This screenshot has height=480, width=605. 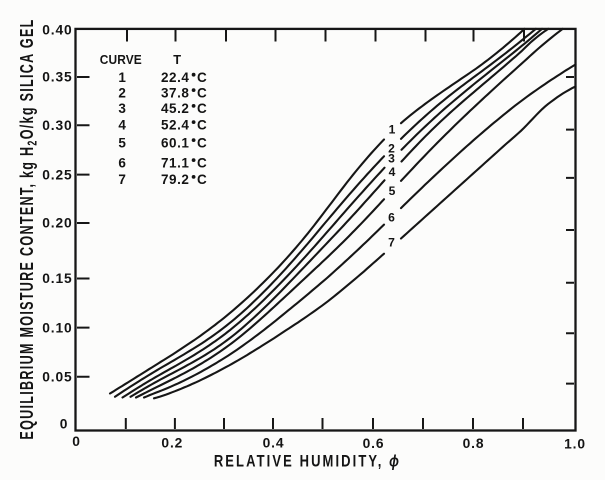 What do you see at coordinates (172, 443) in the screenshot?
I see `svg-text: 0.2` at bounding box center [172, 443].